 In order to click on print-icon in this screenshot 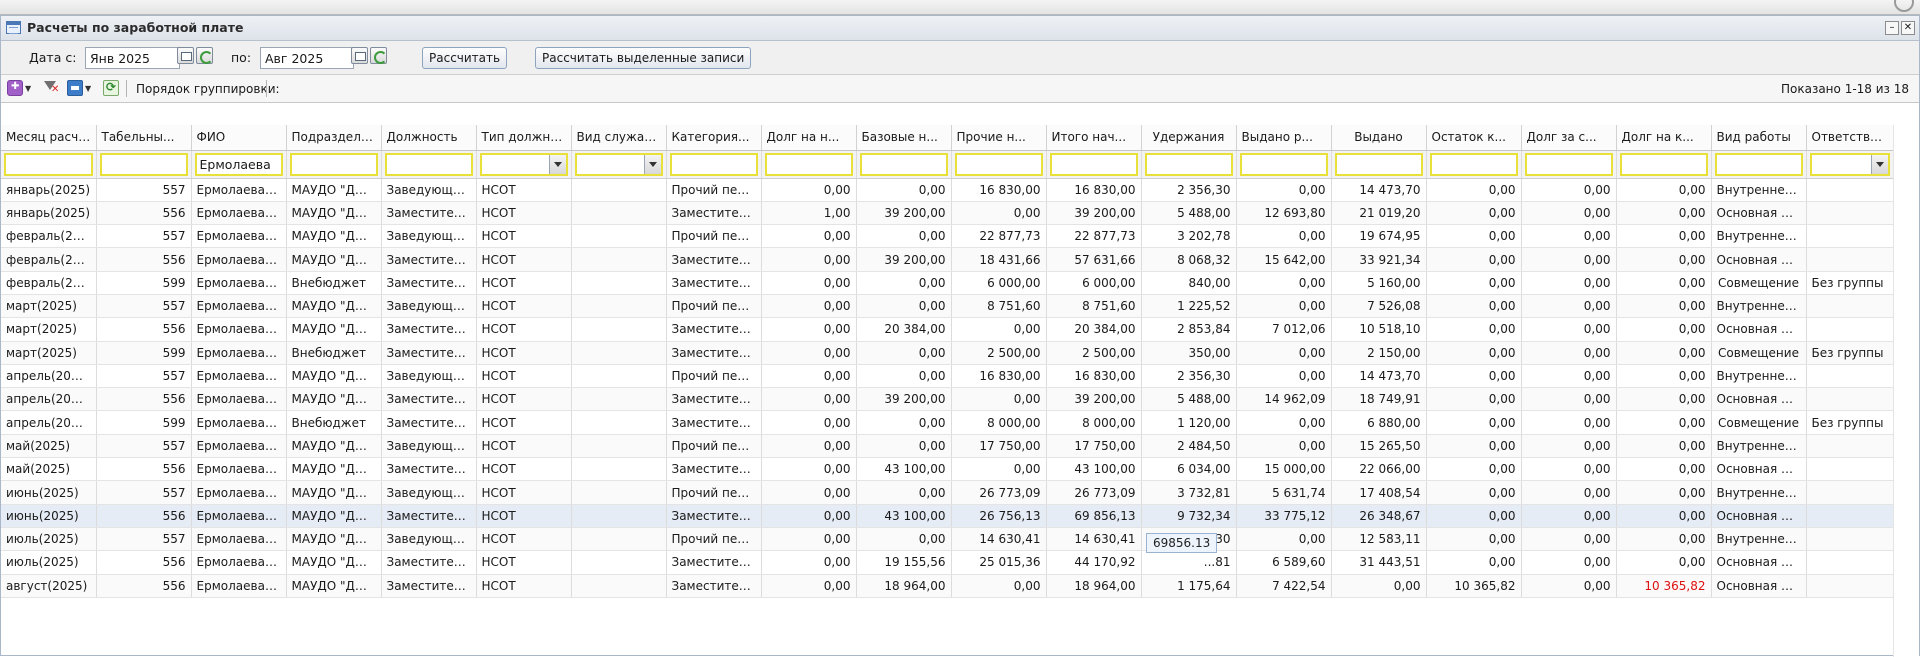, I will do `click(75, 88)`.